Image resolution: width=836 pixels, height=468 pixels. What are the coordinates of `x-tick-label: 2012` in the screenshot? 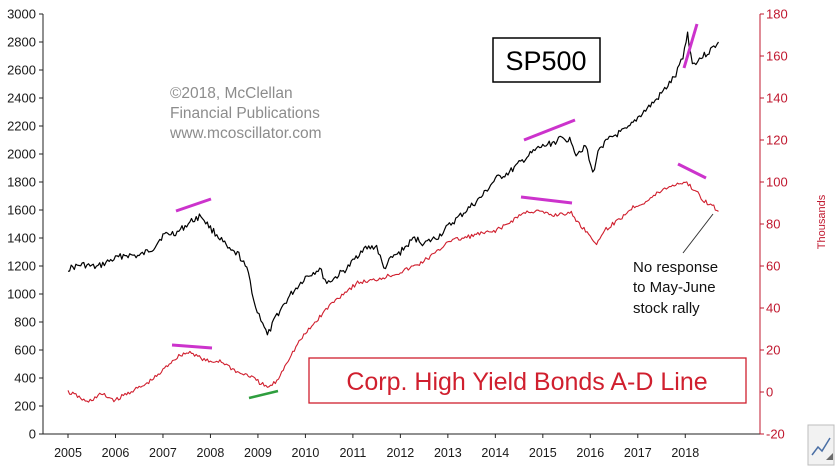 It's located at (400, 453).